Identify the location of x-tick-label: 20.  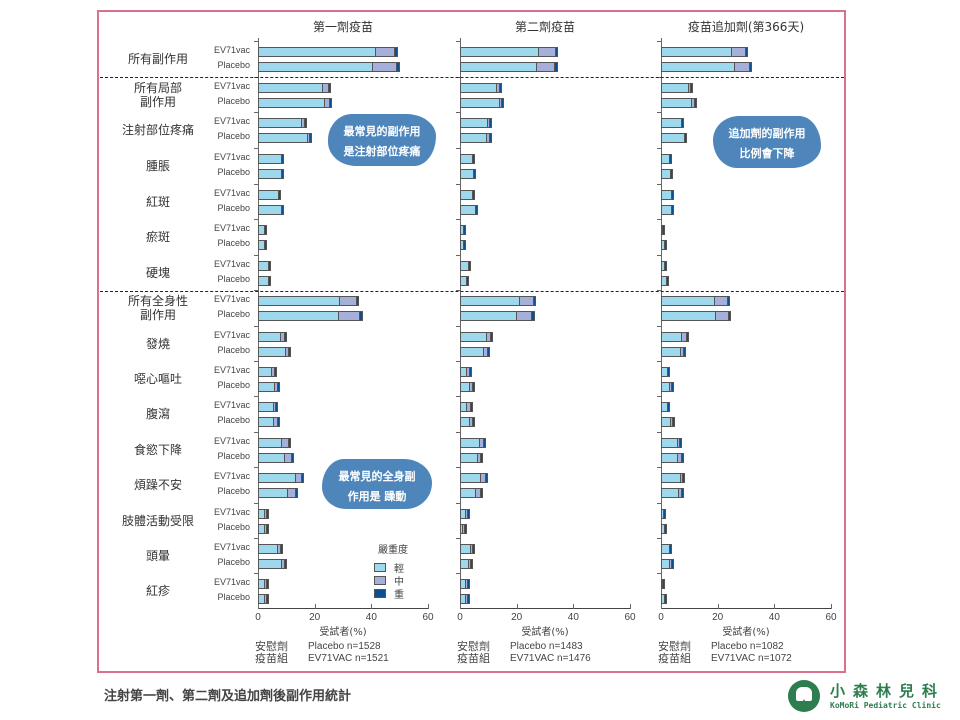
(315, 617).